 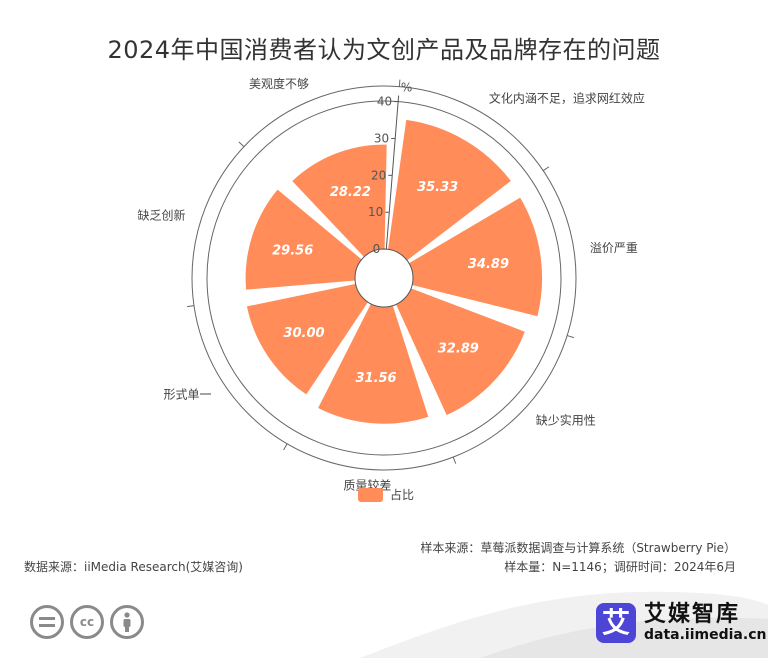 I want to click on radial-axis-unit: %, so click(x=406, y=88).